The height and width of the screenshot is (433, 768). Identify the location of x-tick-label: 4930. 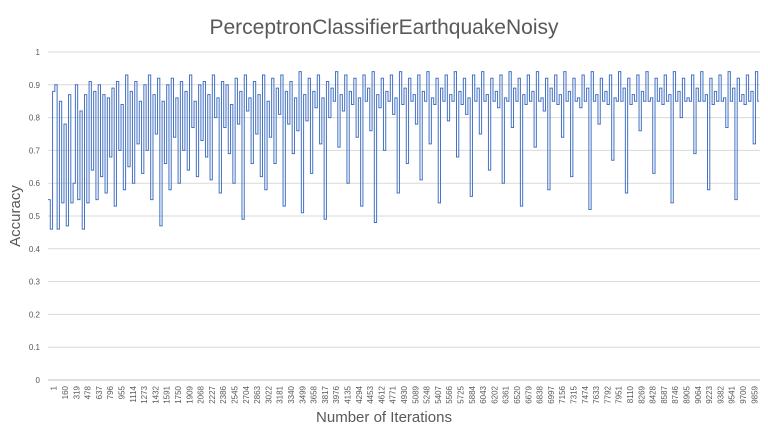
(404, 394).